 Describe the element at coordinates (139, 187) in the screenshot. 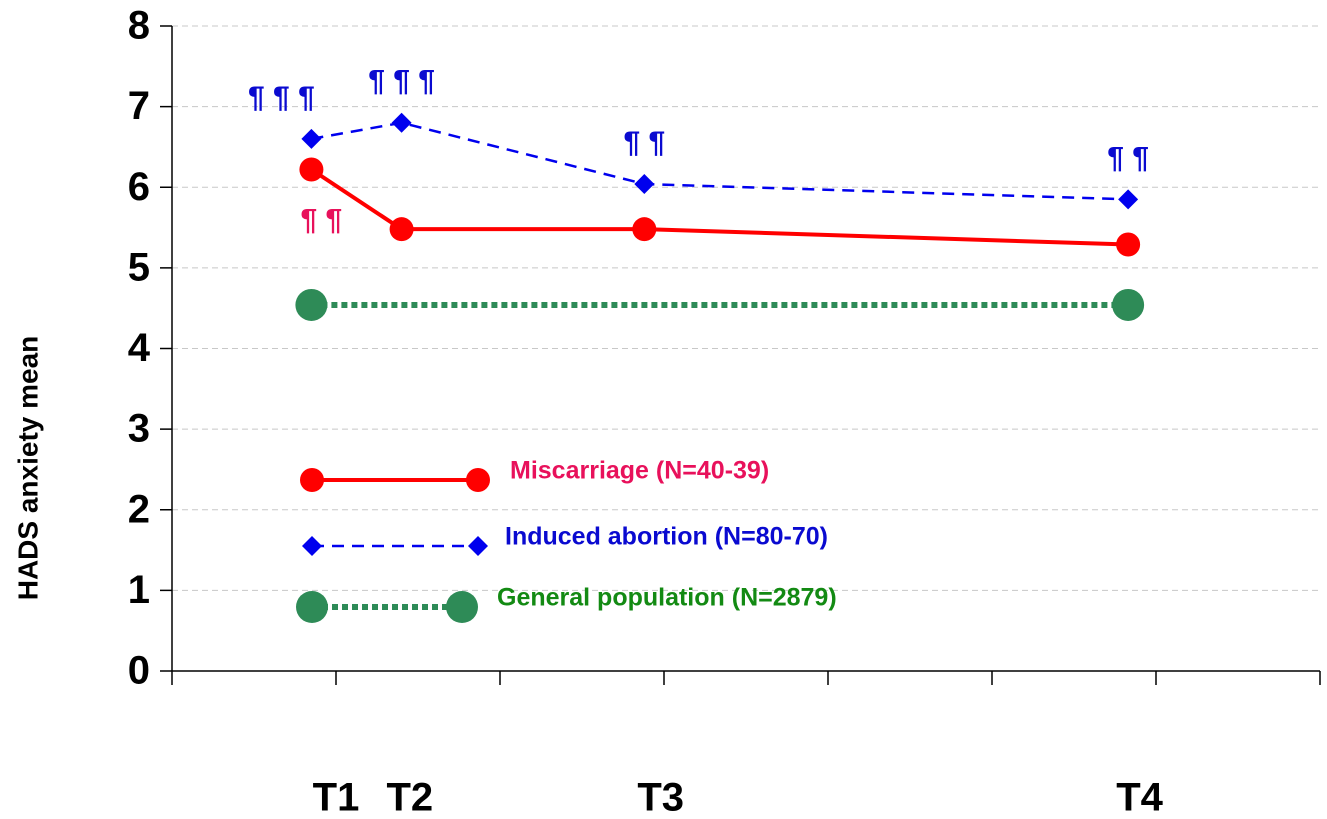

I see `y-tick-label: 6` at that location.